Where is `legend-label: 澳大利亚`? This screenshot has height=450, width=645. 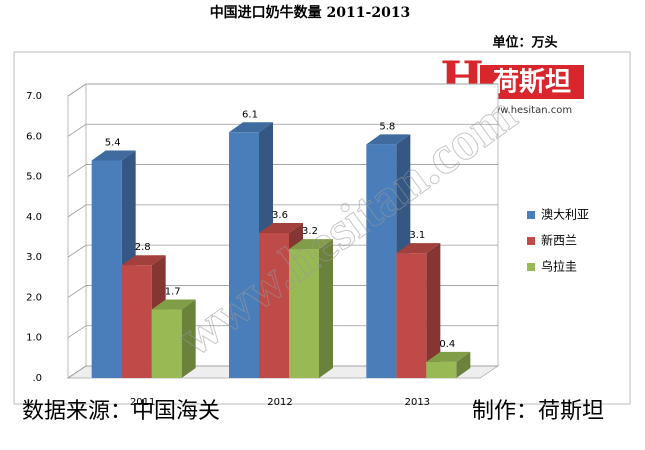
legend-label: 澳大利亚 is located at coordinates (565, 215).